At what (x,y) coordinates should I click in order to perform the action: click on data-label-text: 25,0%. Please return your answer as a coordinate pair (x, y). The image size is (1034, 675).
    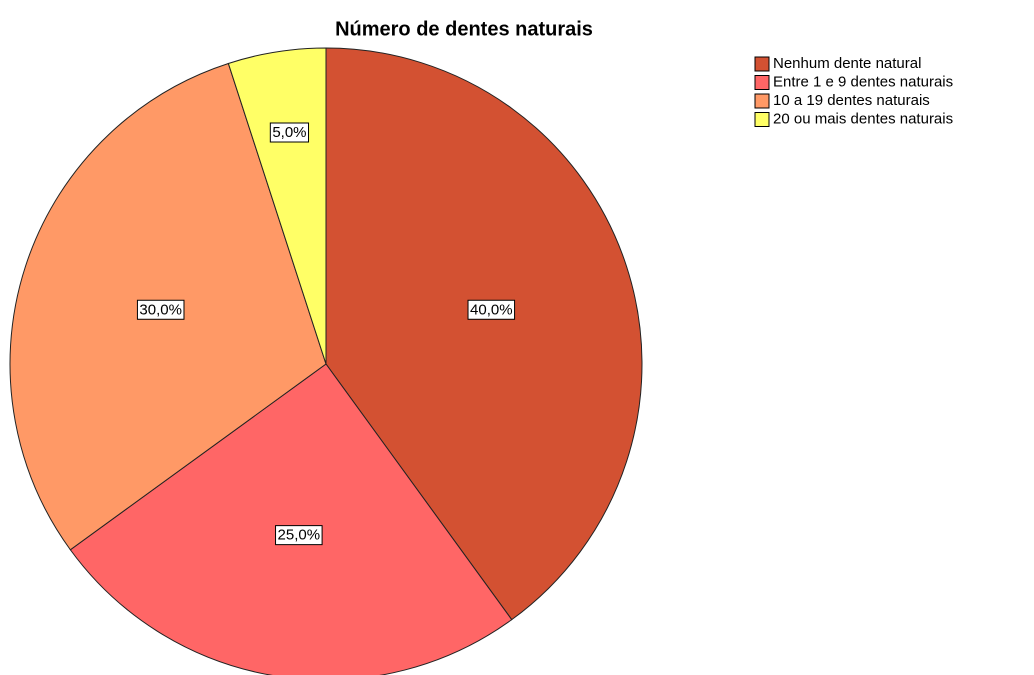
    Looking at the image, I should click on (299, 535).